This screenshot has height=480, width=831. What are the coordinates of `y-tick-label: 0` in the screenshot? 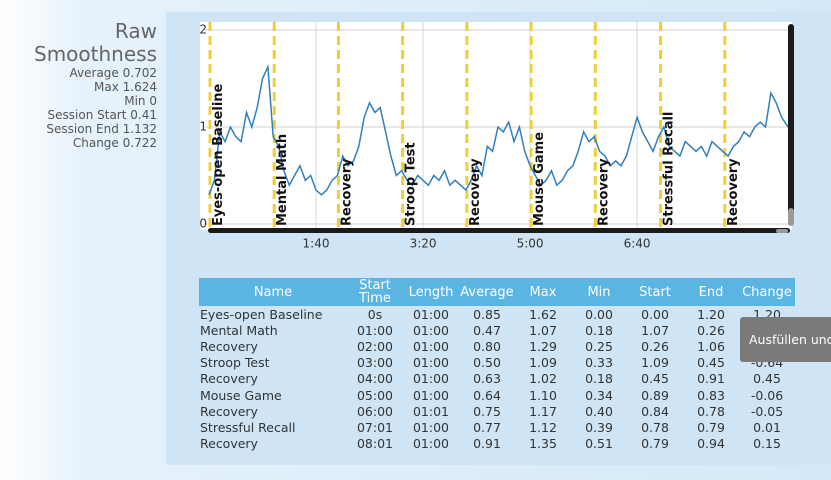 It's located at (203, 224).